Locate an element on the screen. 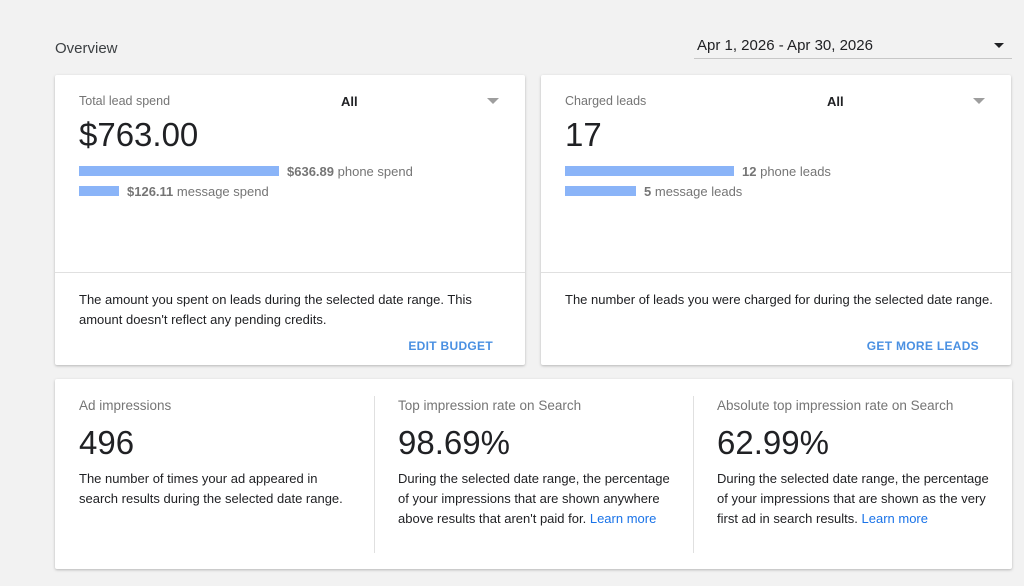 This screenshot has width=1024, height=586. charged-leads-value: 17 is located at coordinates (583, 134).